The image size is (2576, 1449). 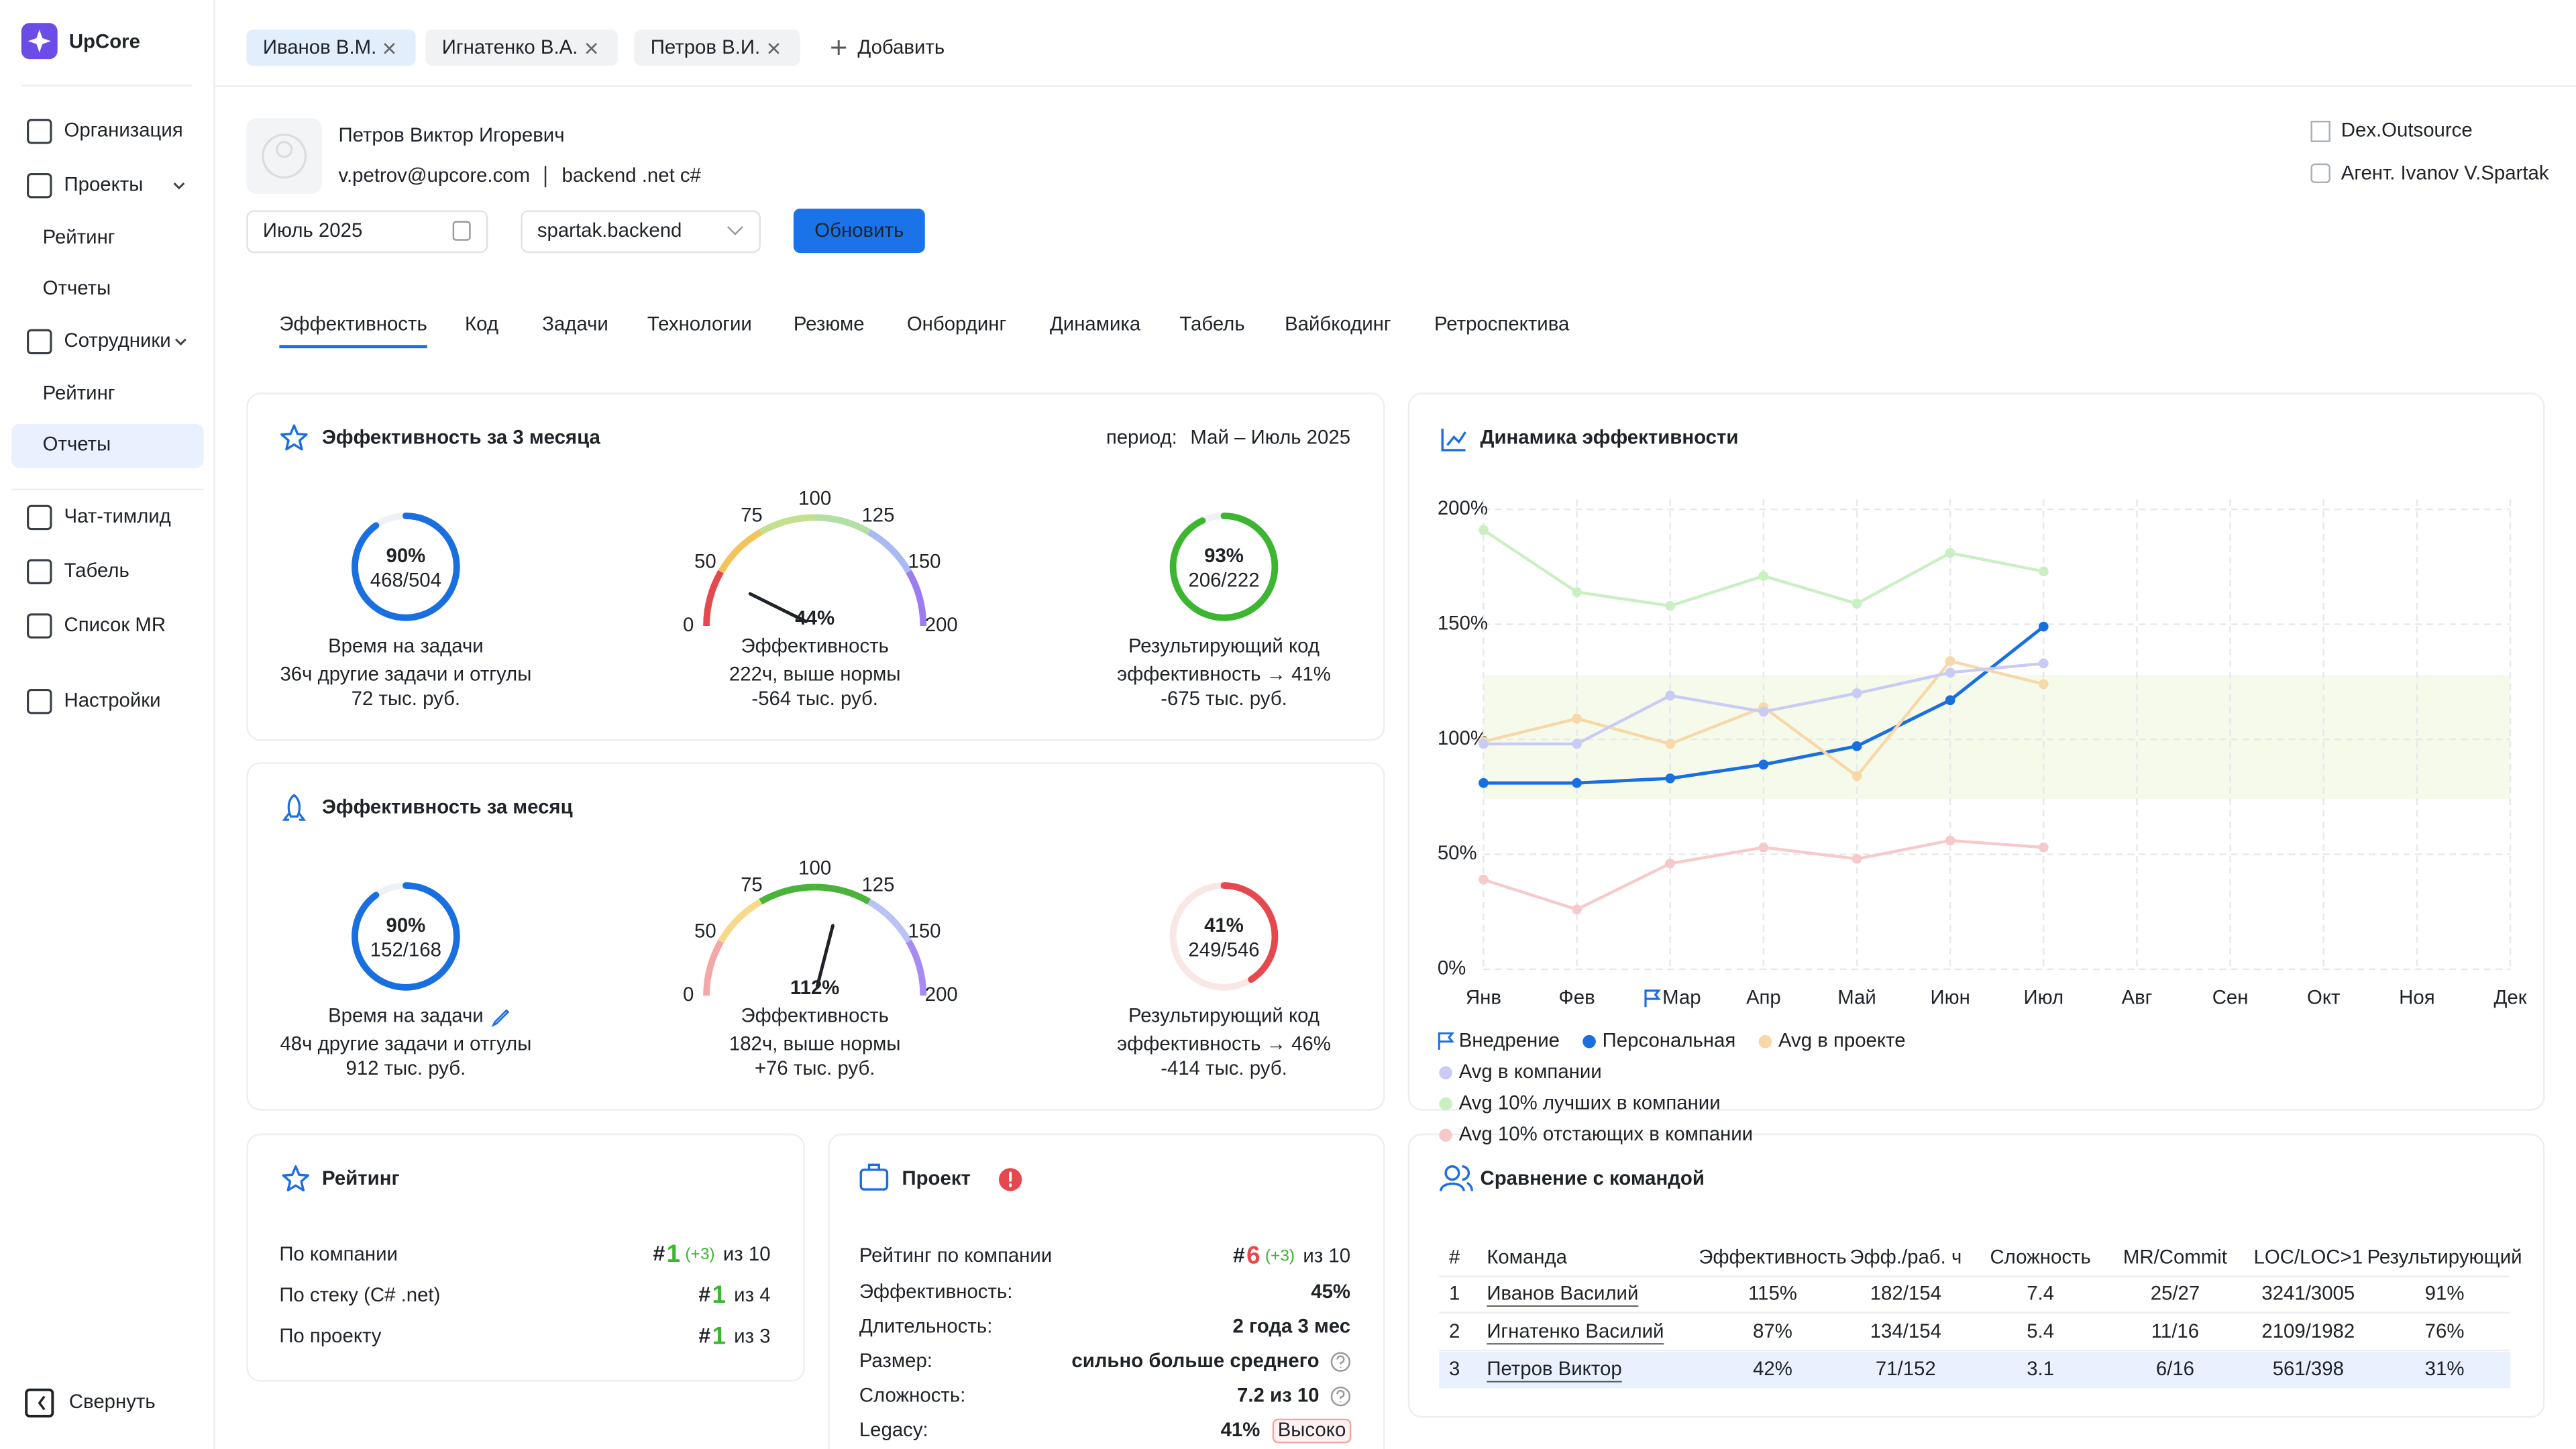 I want to click on edit-icon, so click(x=500, y=1018).